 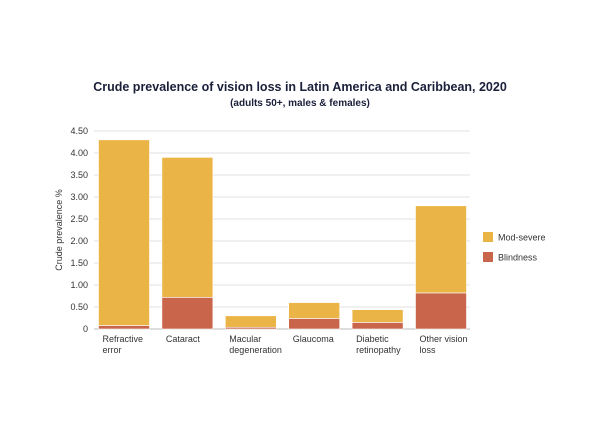 What do you see at coordinates (79, 307) in the screenshot?
I see `y-tick-label: 0.50` at bounding box center [79, 307].